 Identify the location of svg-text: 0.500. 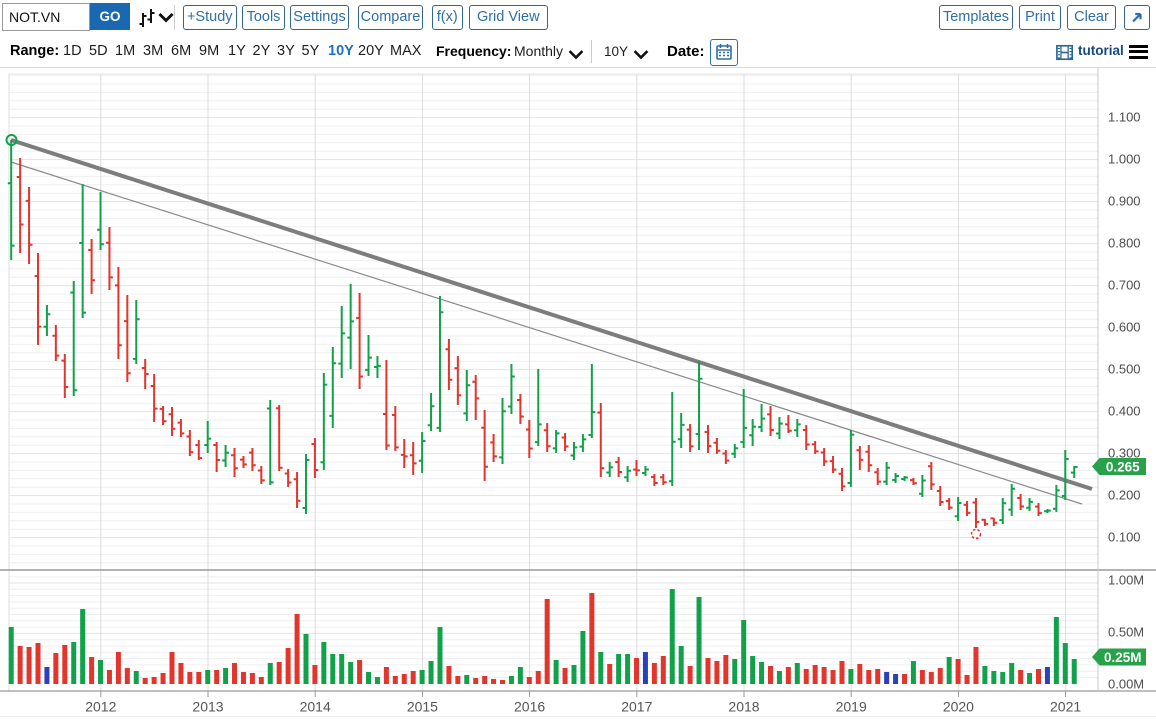
(1124, 369).